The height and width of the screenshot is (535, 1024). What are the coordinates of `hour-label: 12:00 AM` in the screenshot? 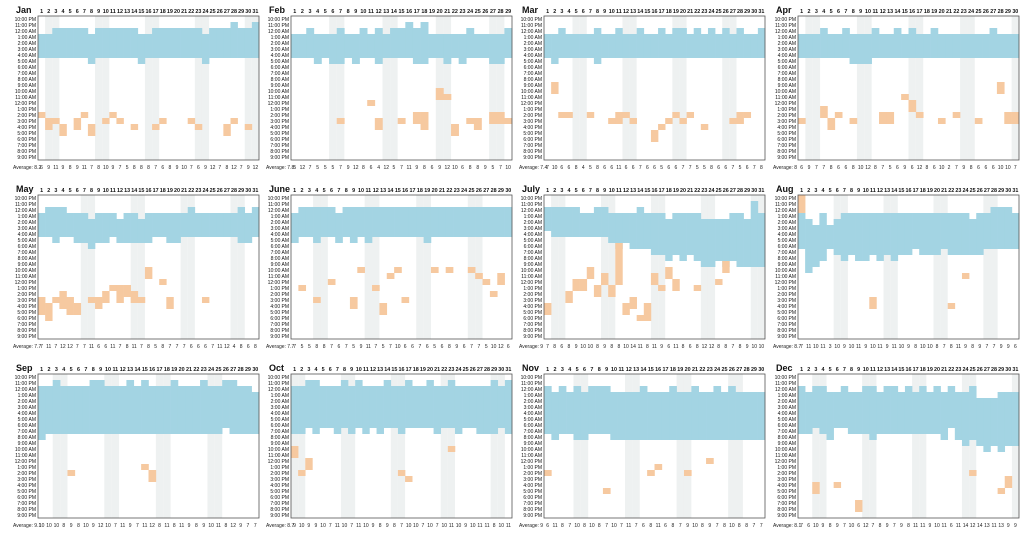 It's located at (785, 32).